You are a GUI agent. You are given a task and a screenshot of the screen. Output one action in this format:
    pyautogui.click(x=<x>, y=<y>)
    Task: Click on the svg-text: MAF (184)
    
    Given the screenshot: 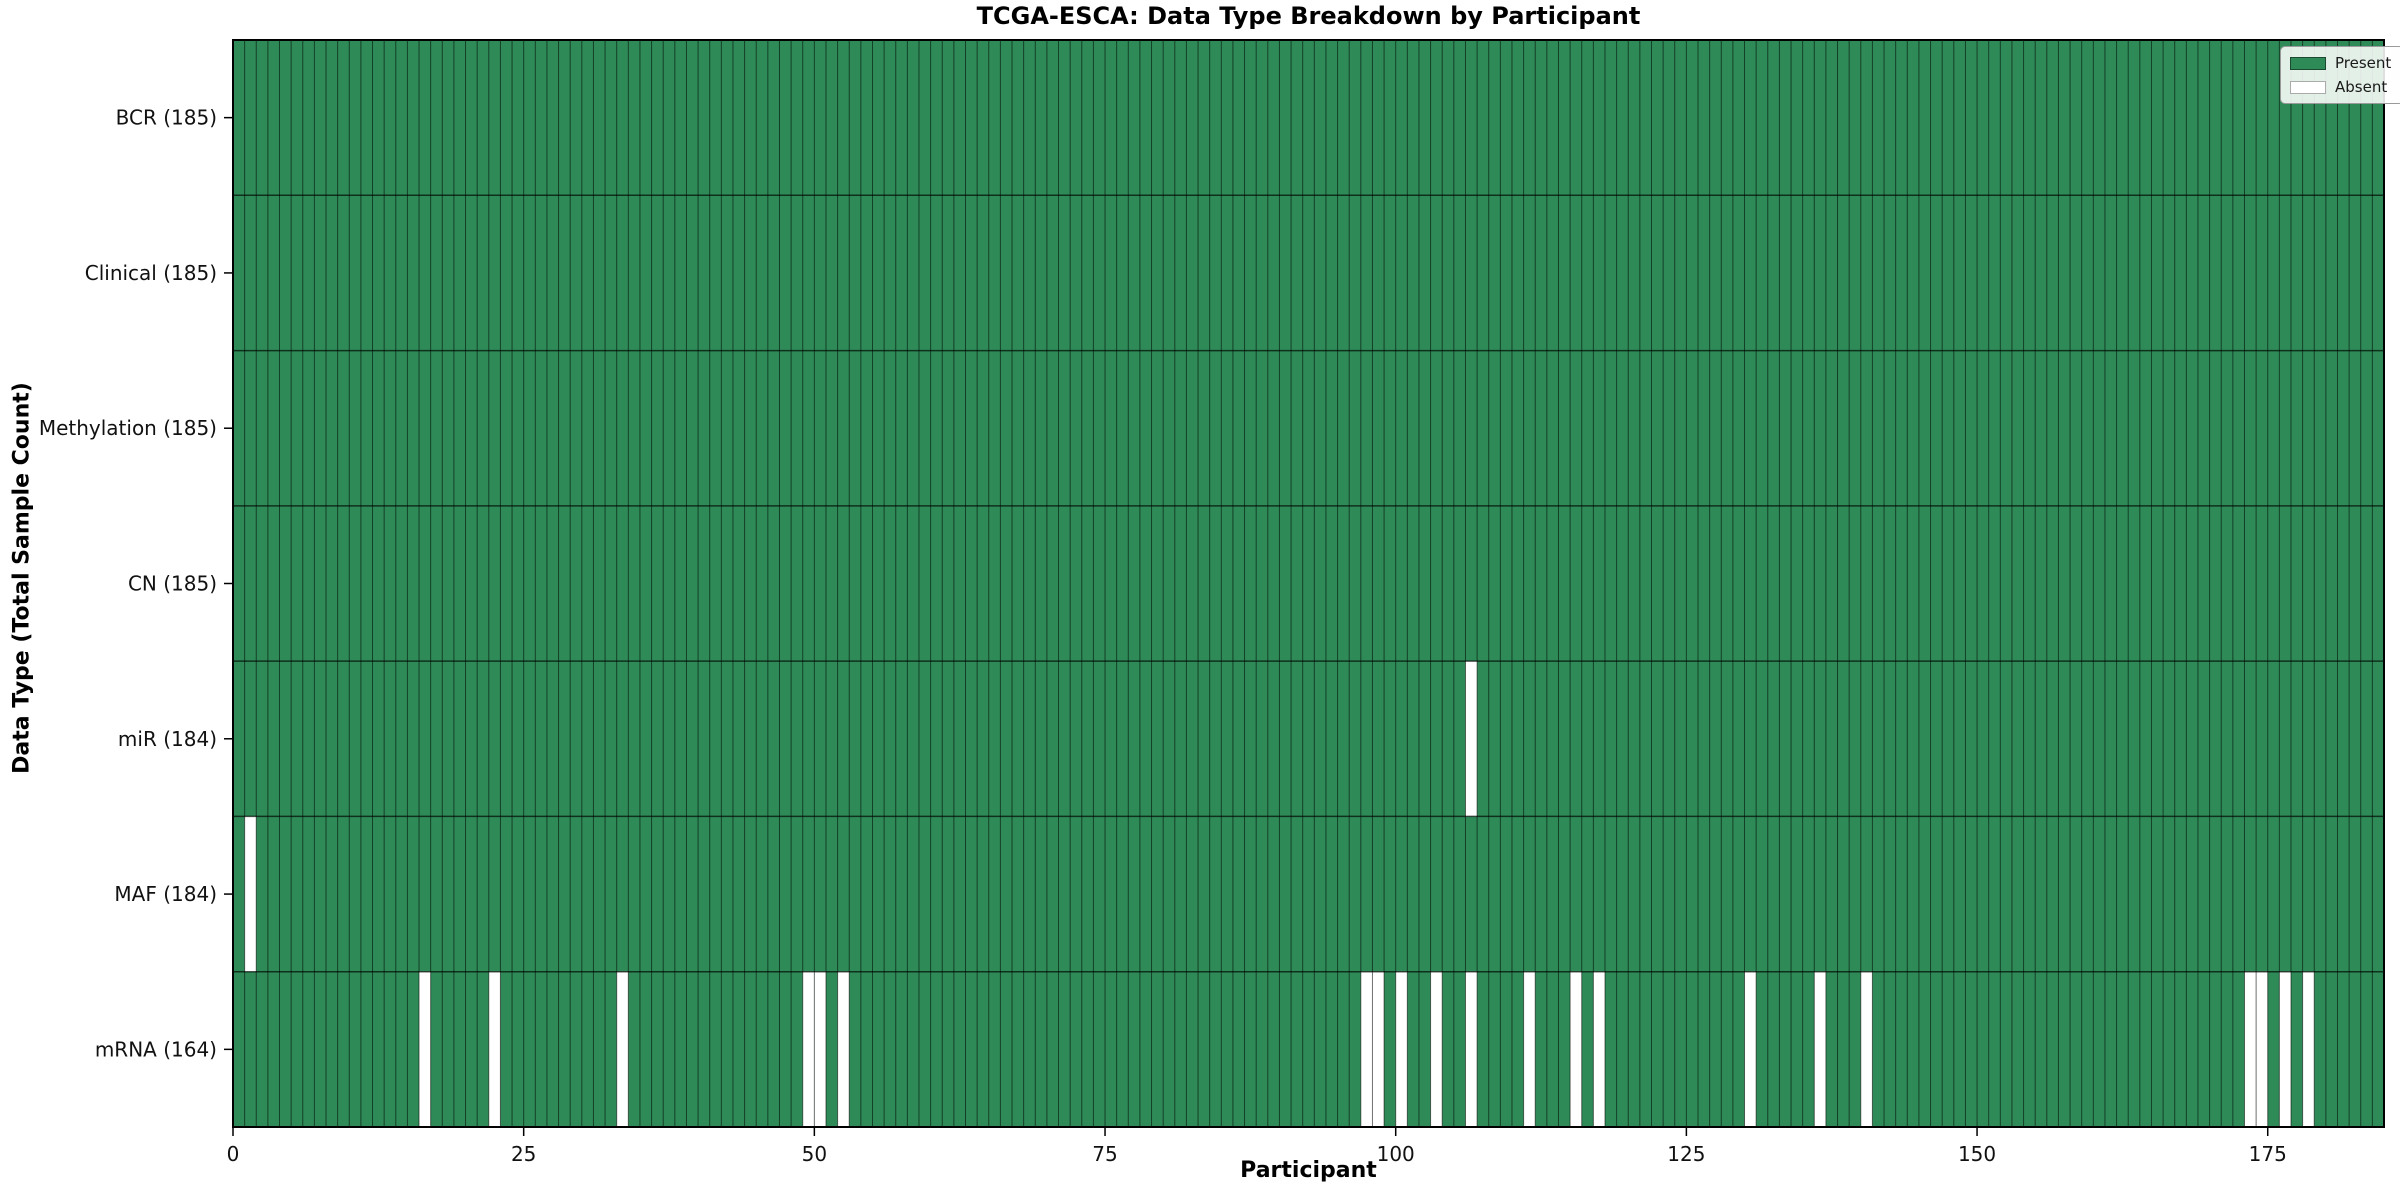 What is the action you would take?
    pyautogui.click(x=165, y=894)
    